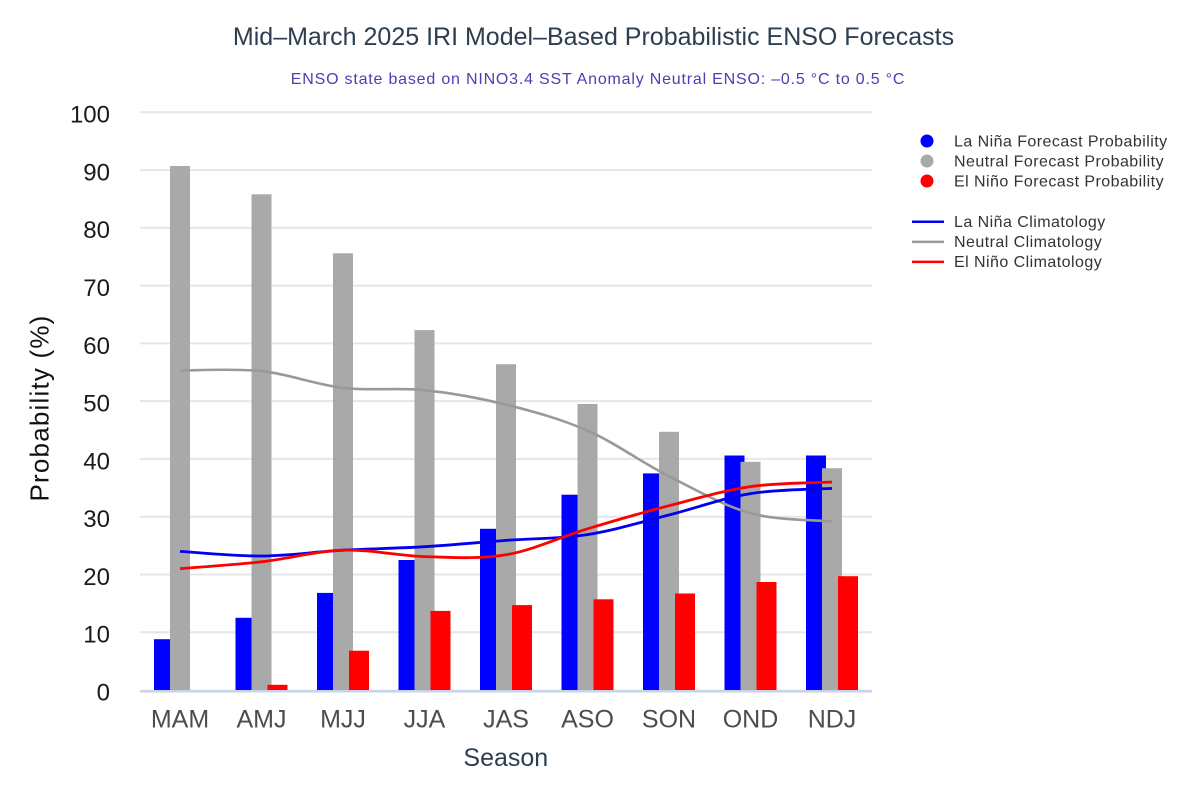 The width and height of the screenshot is (1200, 800). What do you see at coordinates (96, 635) in the screenshot?
I see `svg-text: 10` at bounding box center [96, 635].